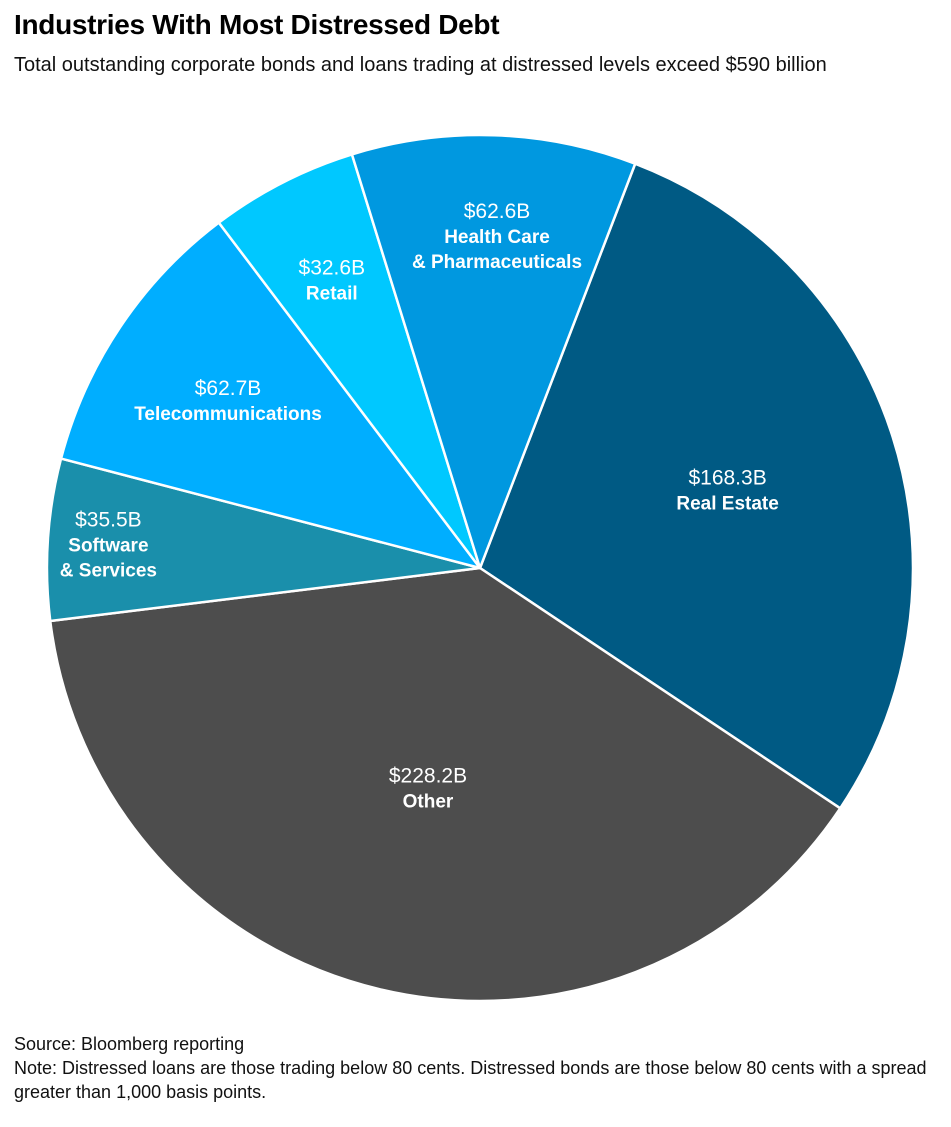 The width and height of the screenshot is (951, 1127). Describe the element at coordinates (497, 237) in the screenshot. I see `slice-name-health-care-and-pharmaceuticals-line-1: Health Care` at that location.